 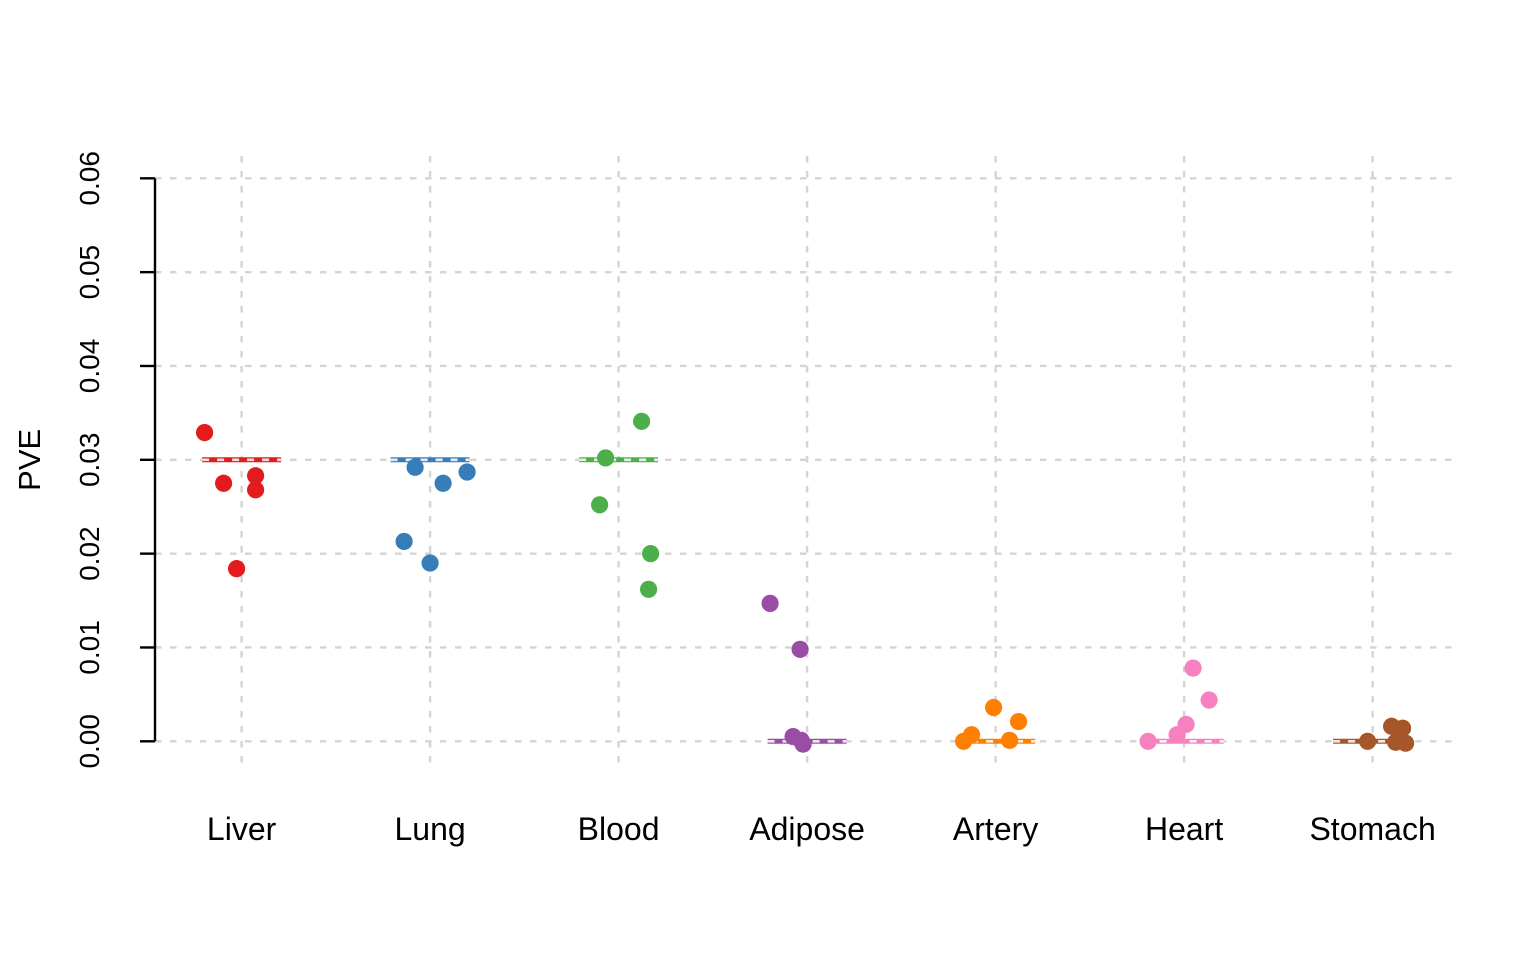 I want to click on y-tick-label: 0.03, so click(x=89, y=460).